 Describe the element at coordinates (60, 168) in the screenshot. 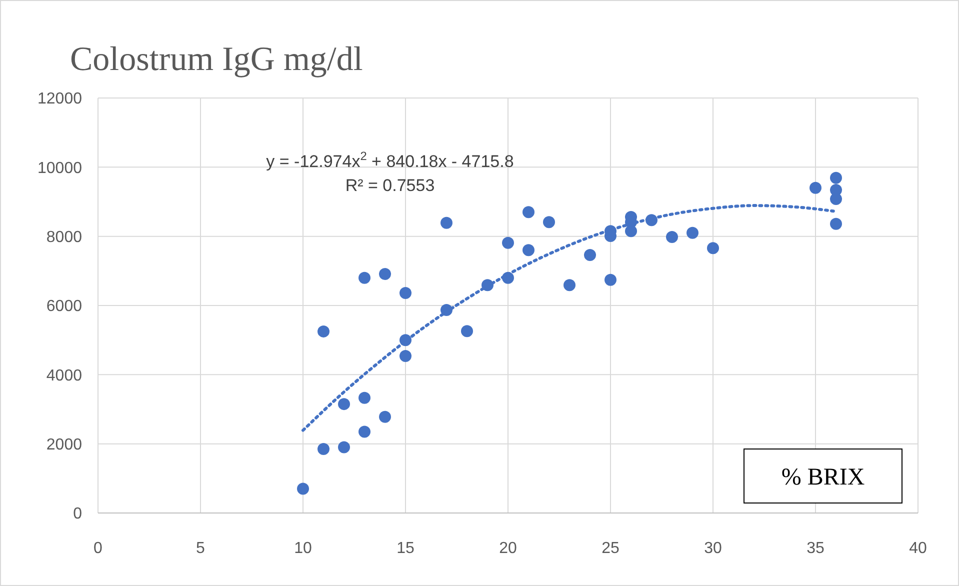

I see `y-tick-label: 10000` at that location.